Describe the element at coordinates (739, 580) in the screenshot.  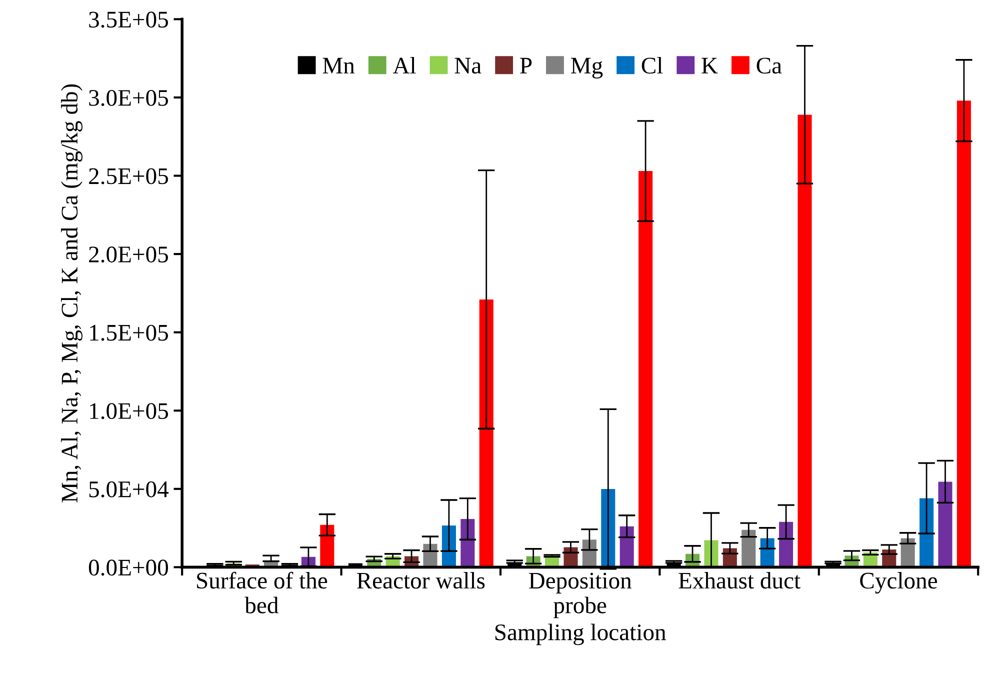
I see `x-tick-label: Exhaust duct` at that location.